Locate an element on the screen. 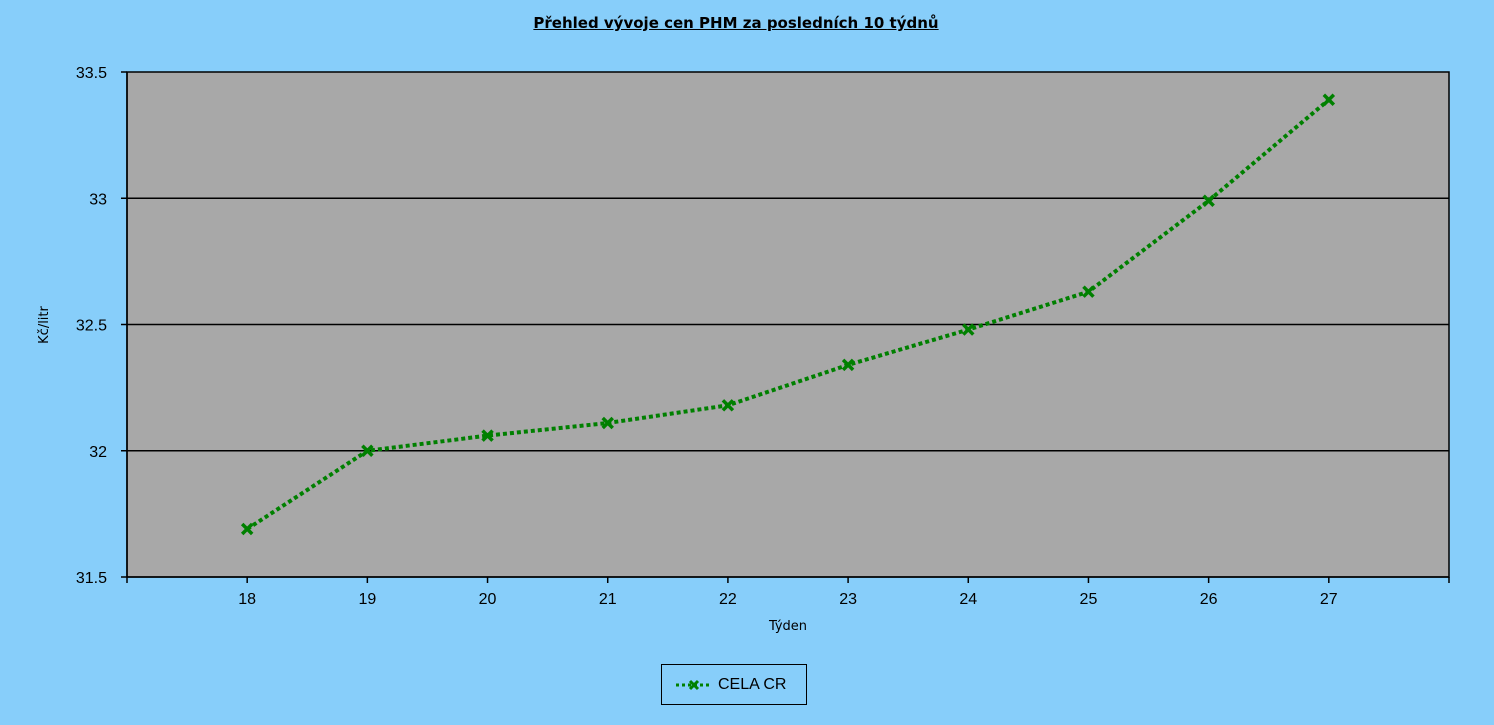  y-axis-title: Kč/litr is located at coordinates (44, 324).